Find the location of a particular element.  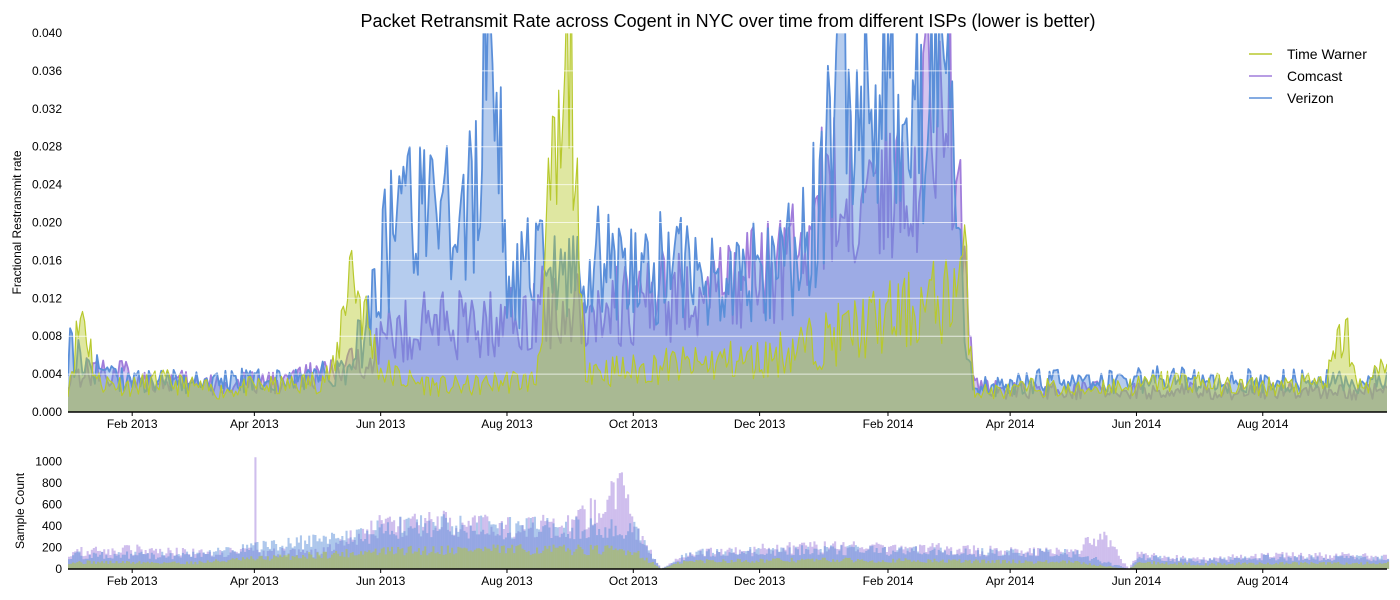

legend: Time Warner Comcast Verizon is located at coordinates (1308, 76).